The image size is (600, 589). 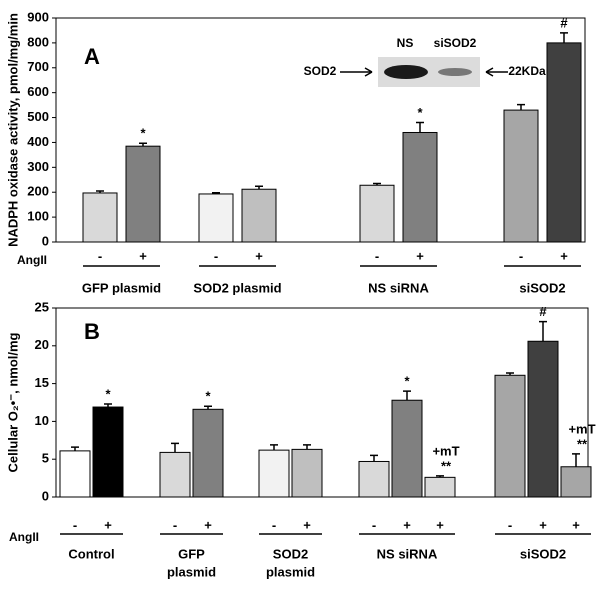 I want to click on y-tick-label: 25, so click(x=42, y=306).